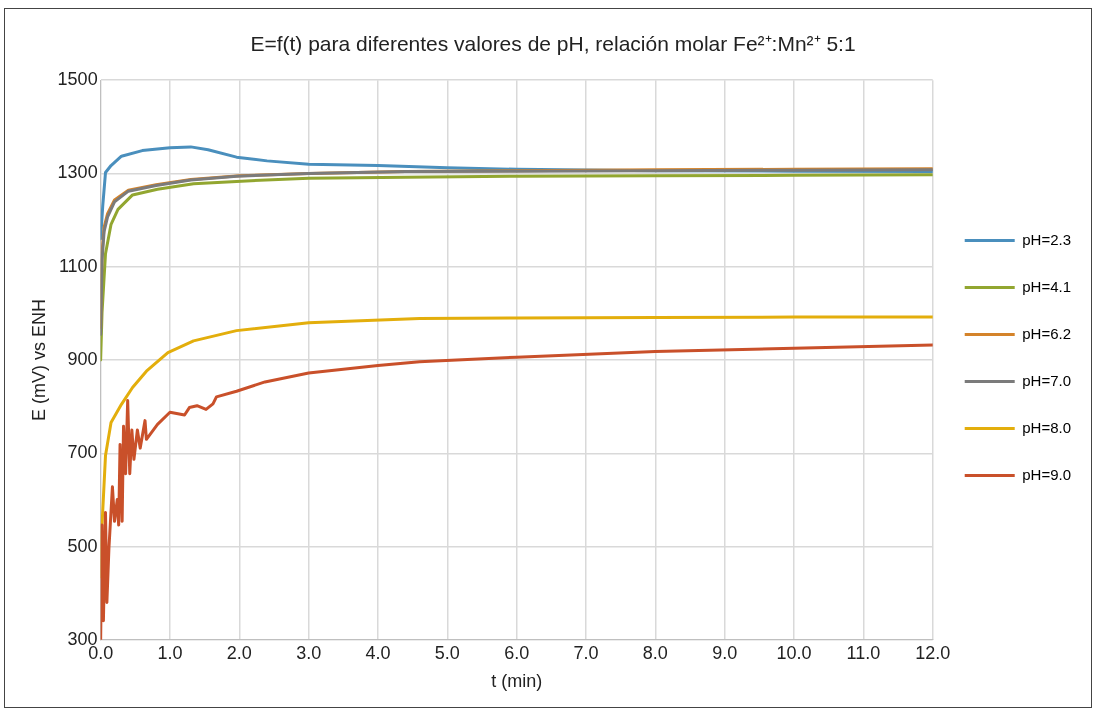 The height and width of the screenshot is (711, 1094). I want to click on x-tick-label: 4.0, so click(378, 652).